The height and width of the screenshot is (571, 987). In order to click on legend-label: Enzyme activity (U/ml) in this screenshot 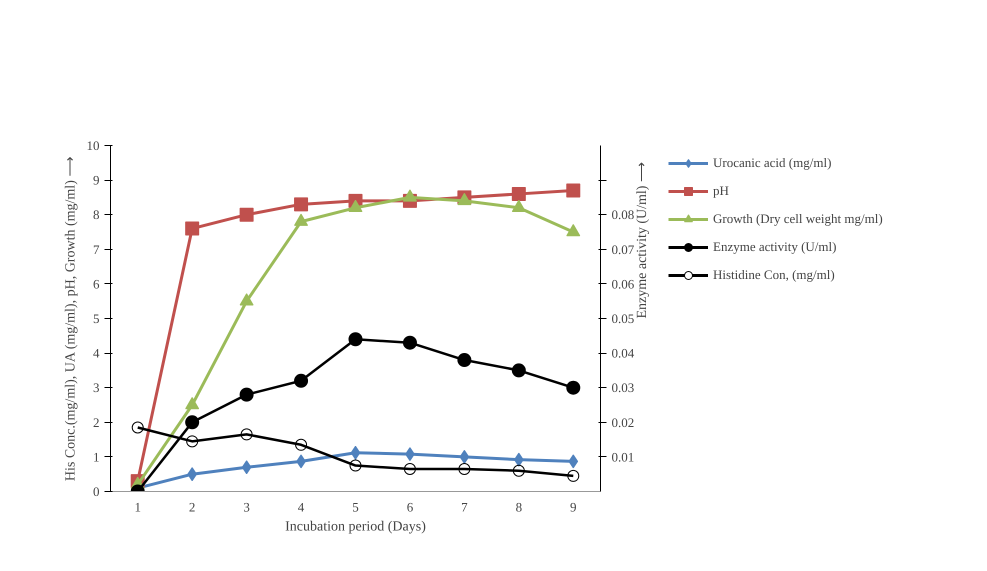, I will do `click(774, 247)`.